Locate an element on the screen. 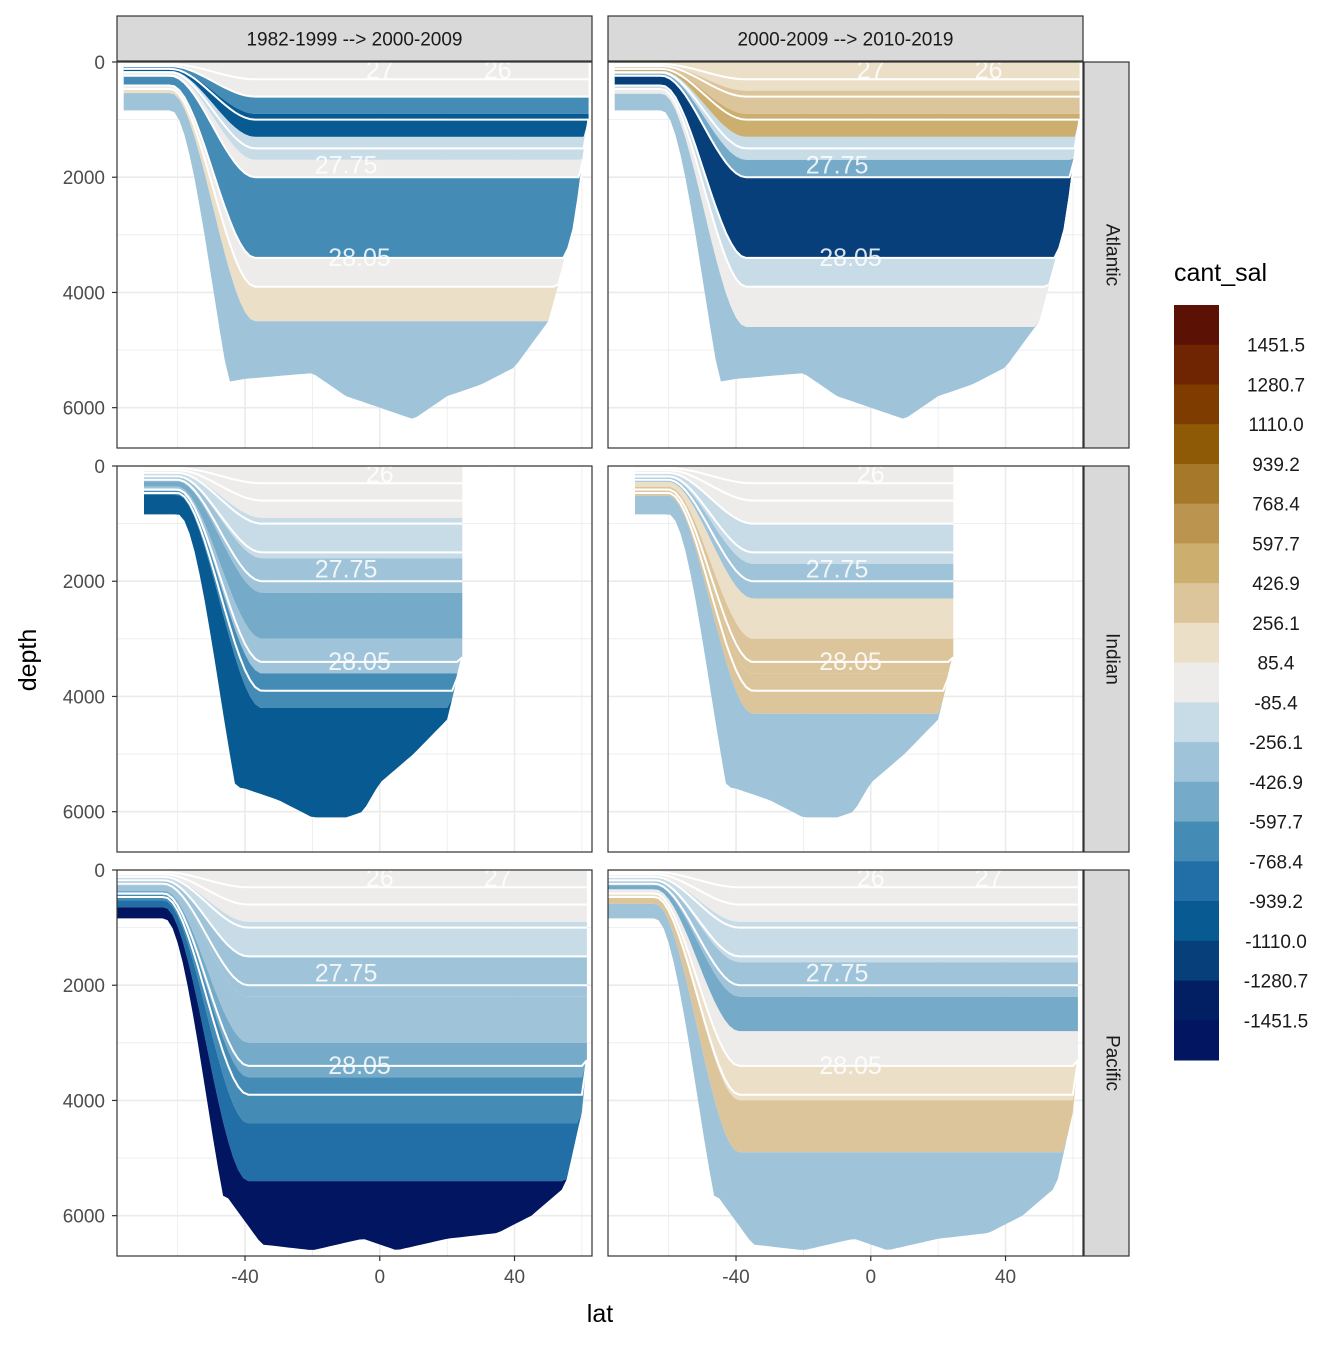 The image size is (1344, 1349). row-strip-label: Indian is located at coordinates (1112, 659).